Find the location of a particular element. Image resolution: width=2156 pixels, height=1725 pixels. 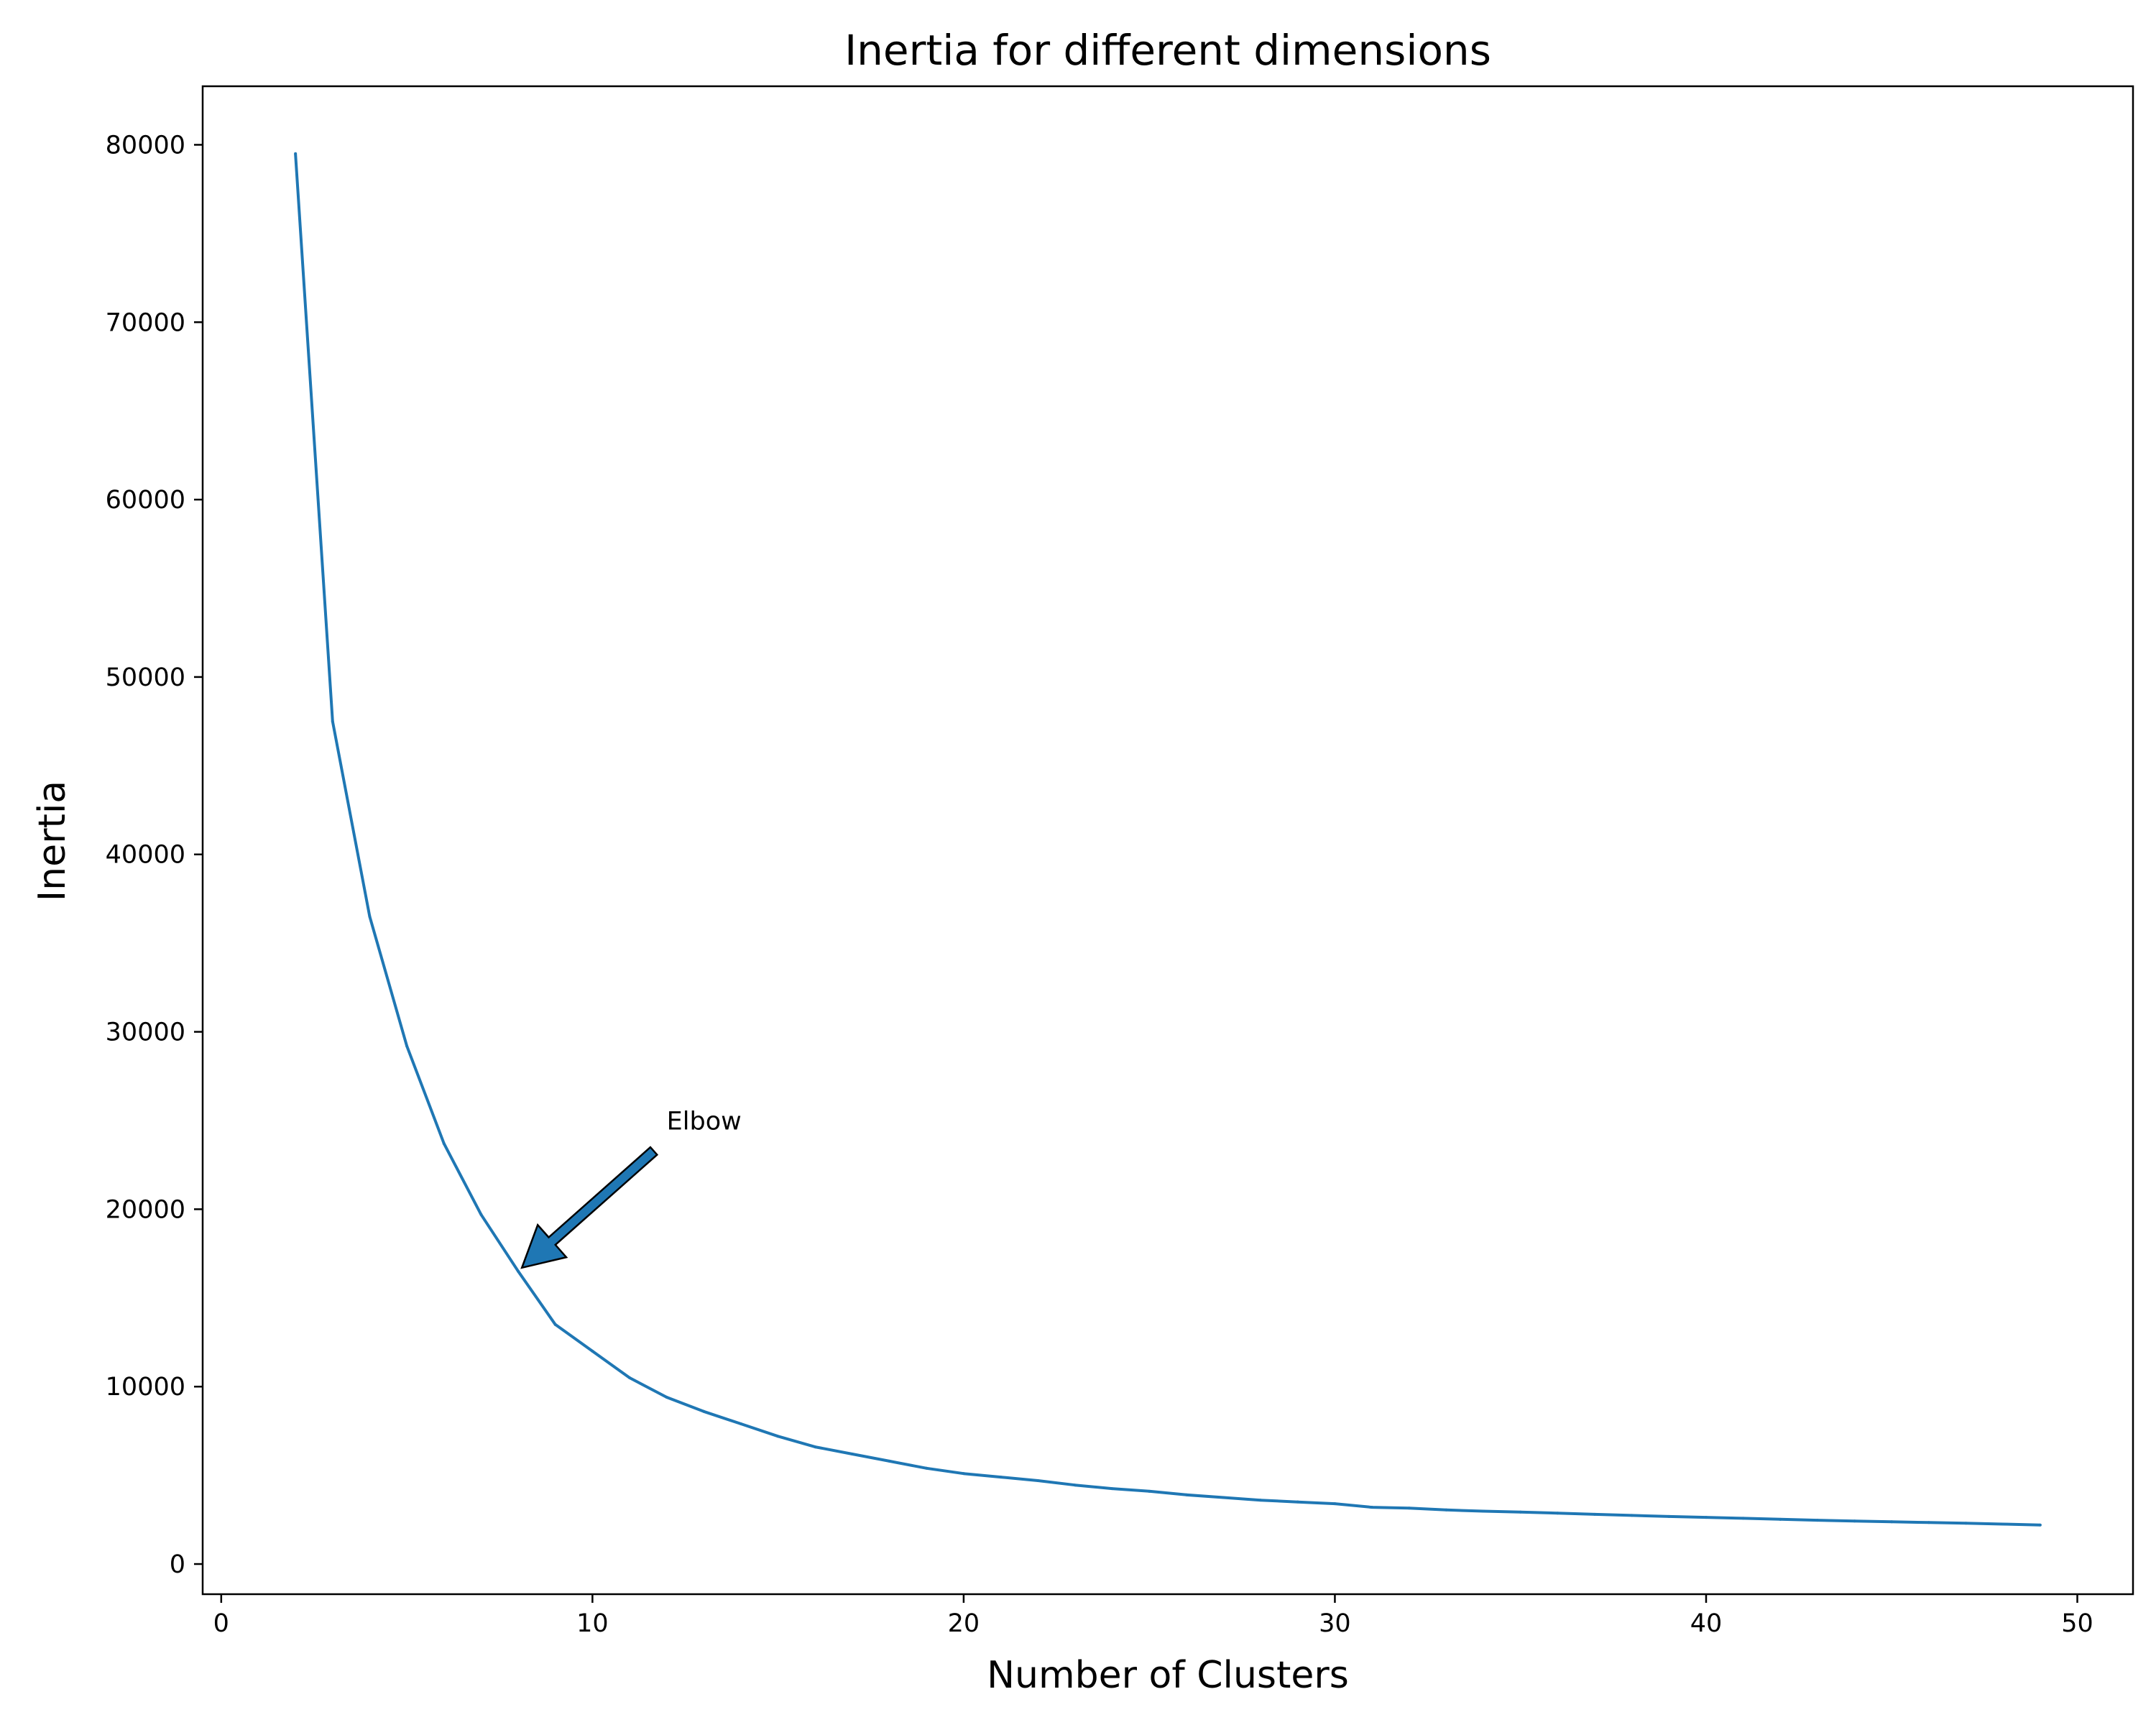

x-tick-label: 30 is located at coordinates (1335, 1623).